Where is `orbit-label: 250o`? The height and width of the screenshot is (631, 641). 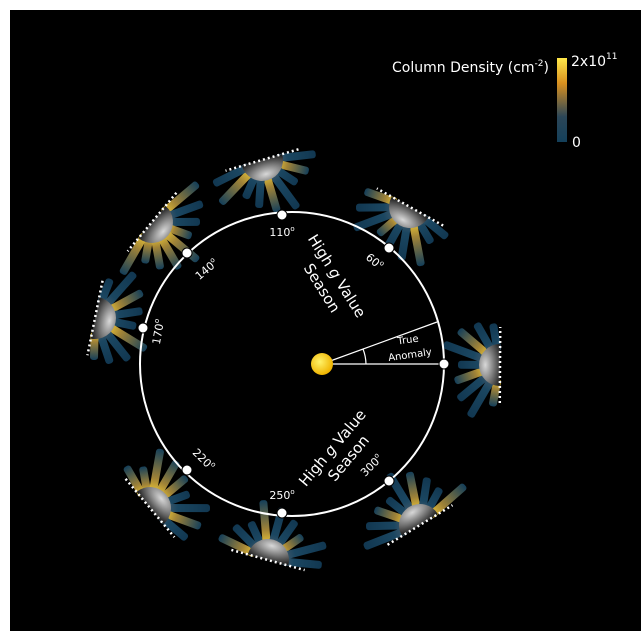 orbit-label: 250o is located at coordinates (281, 495).